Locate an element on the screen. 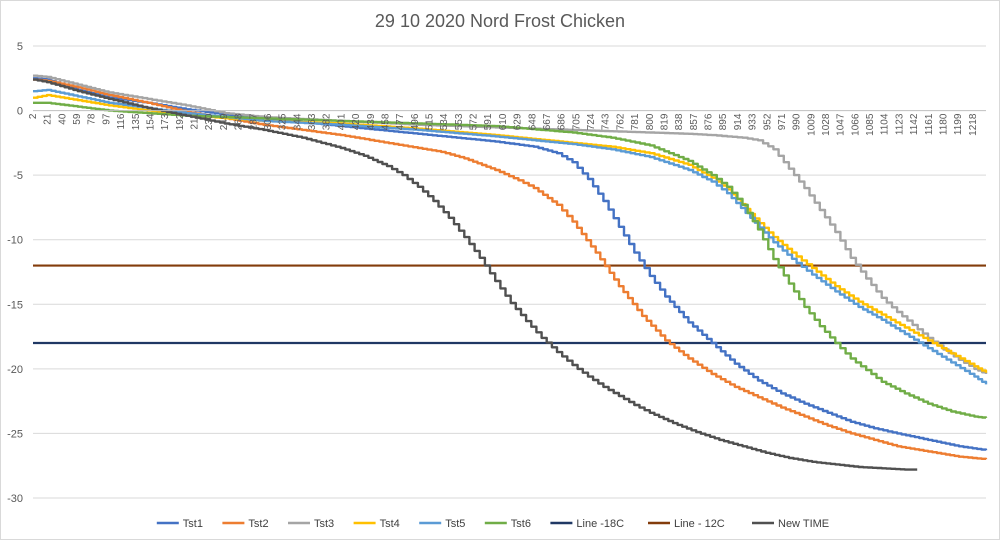  x-tick-label: 952 is located at coordinates (767, 121).